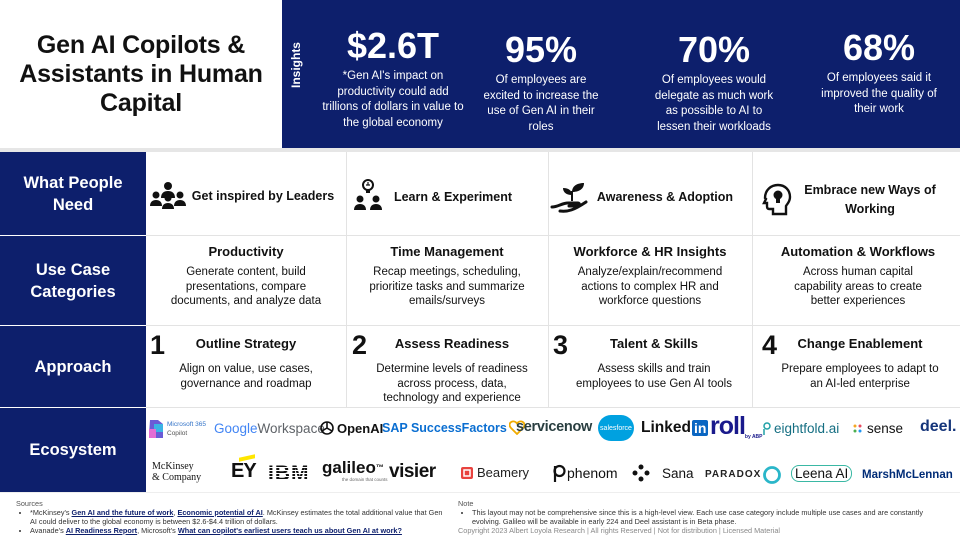  What do you see at coordinates (101, 530) in the screenshot?
I see `source-link-ai-readiness-report: AI Readiness Report` at bounding box center [101, 530].